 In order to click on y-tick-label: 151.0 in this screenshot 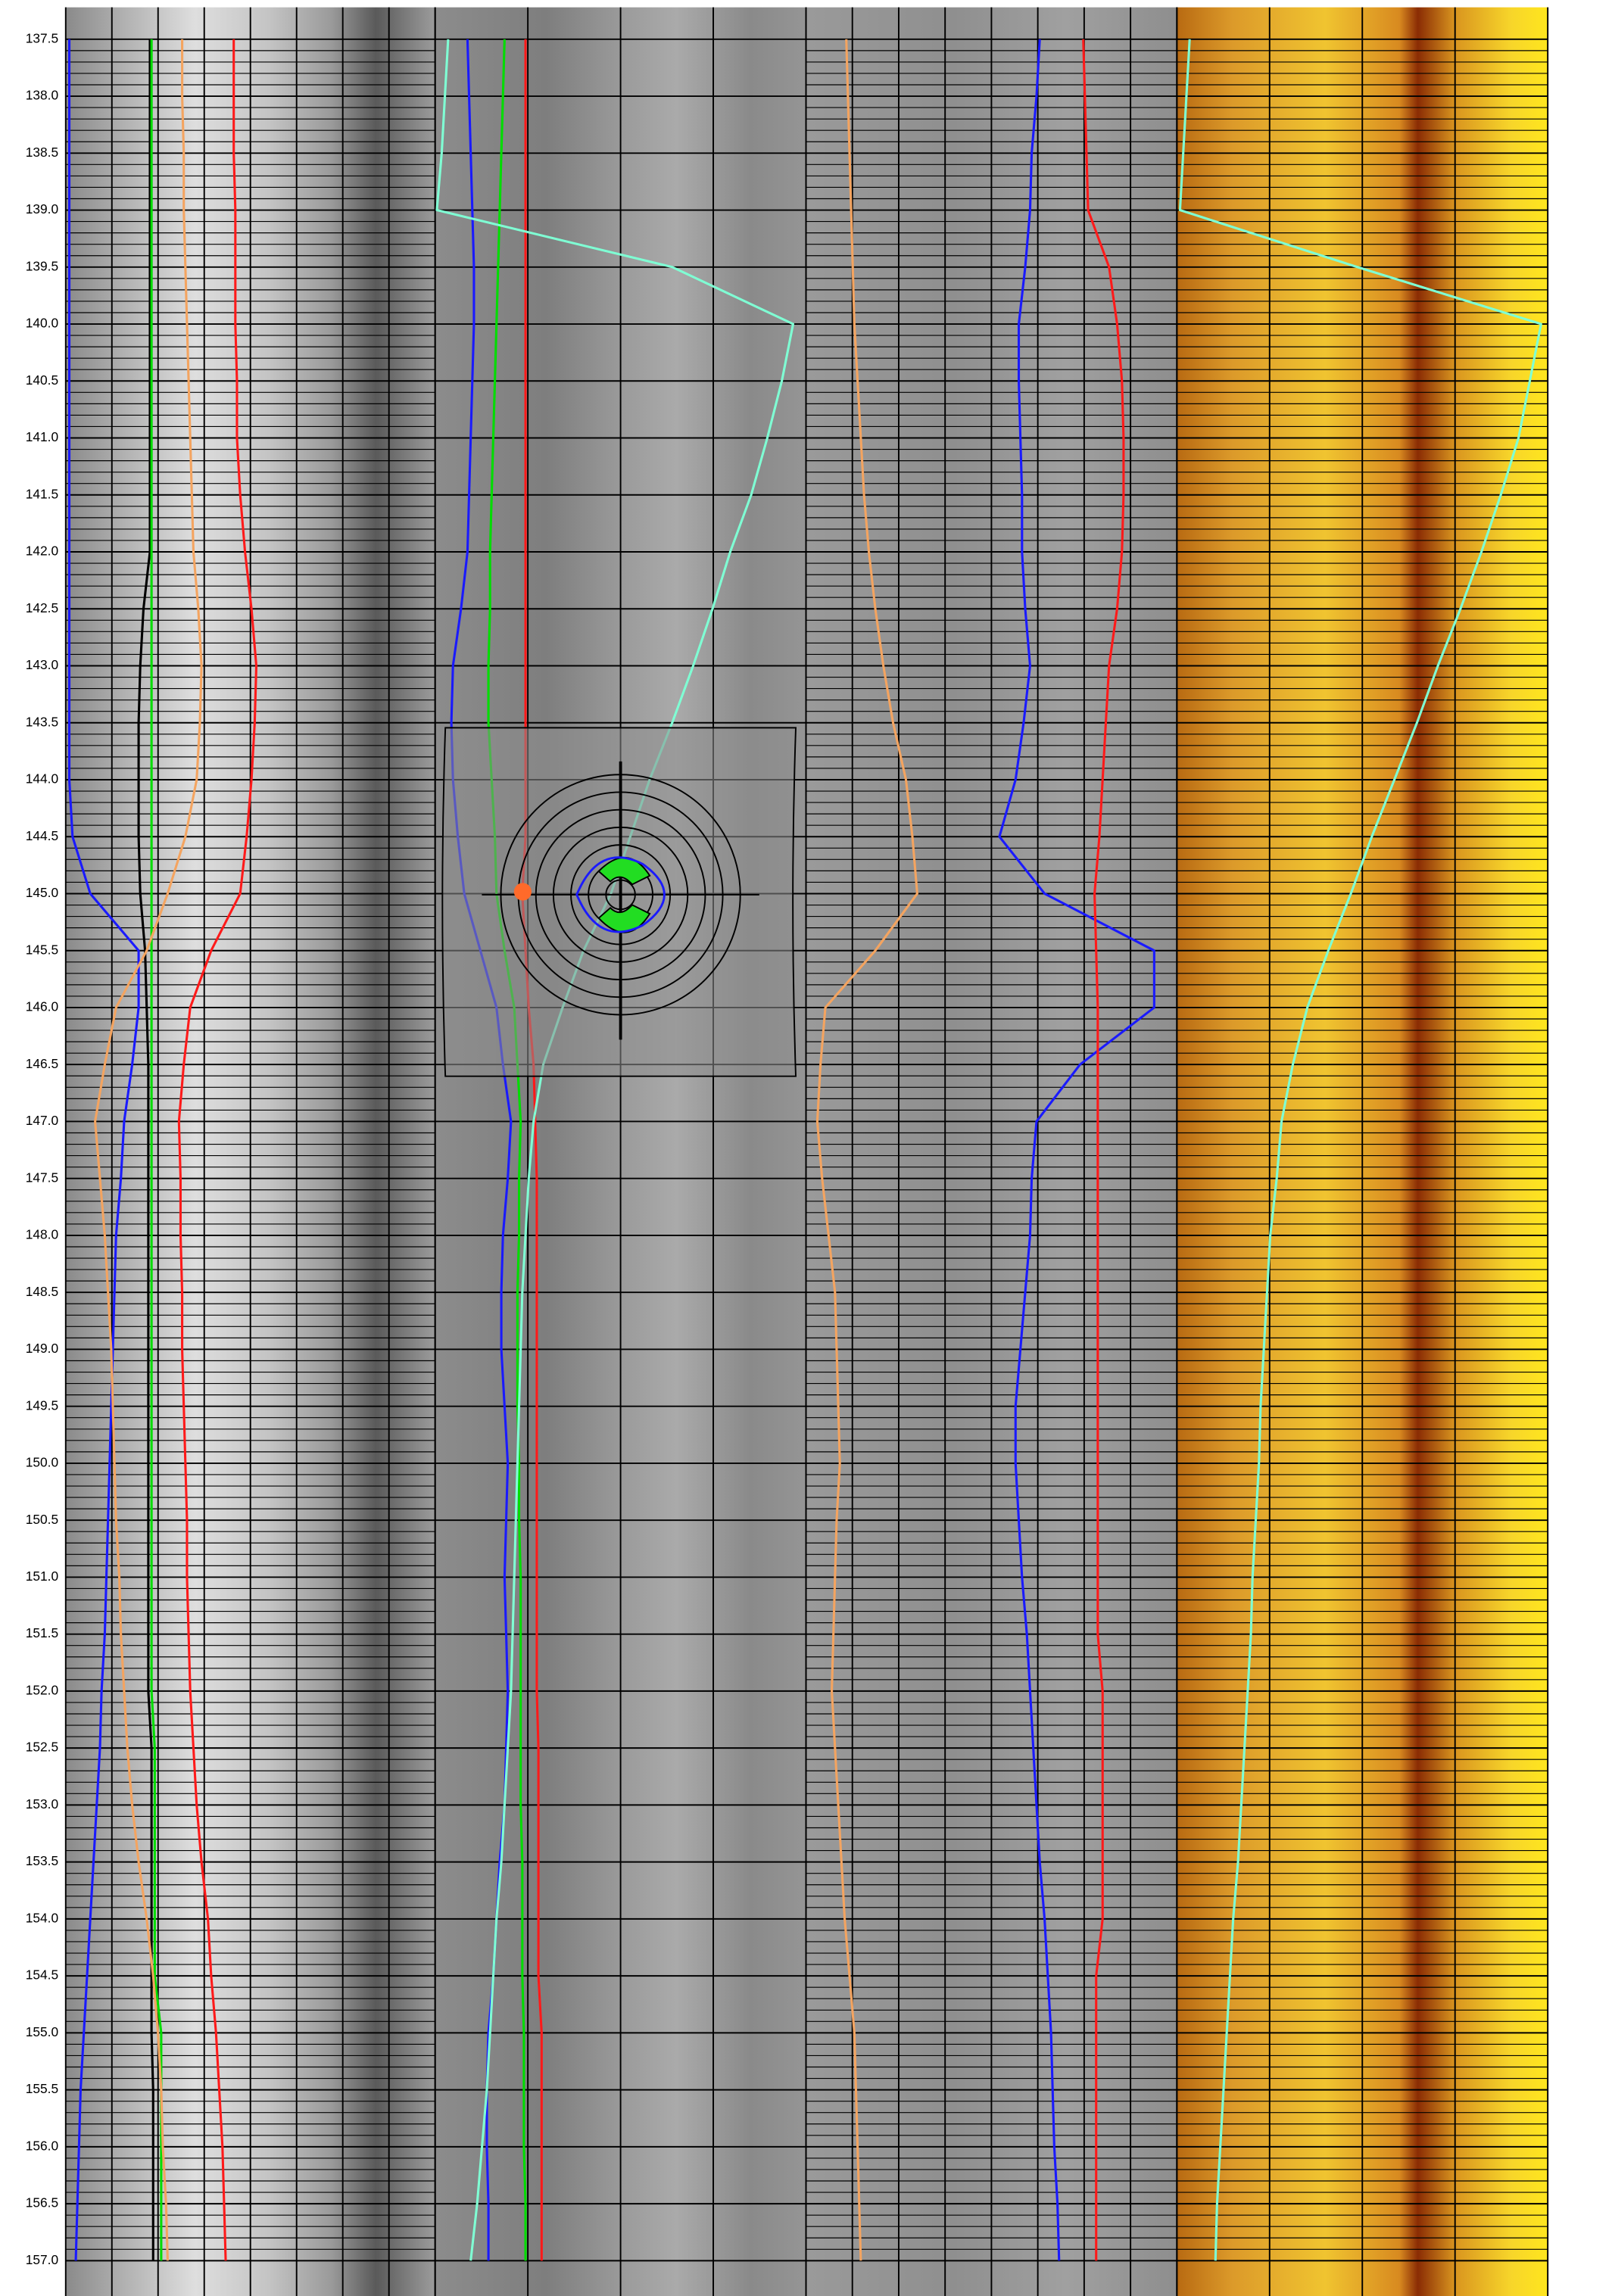, I will do `click(42, 1577)`.